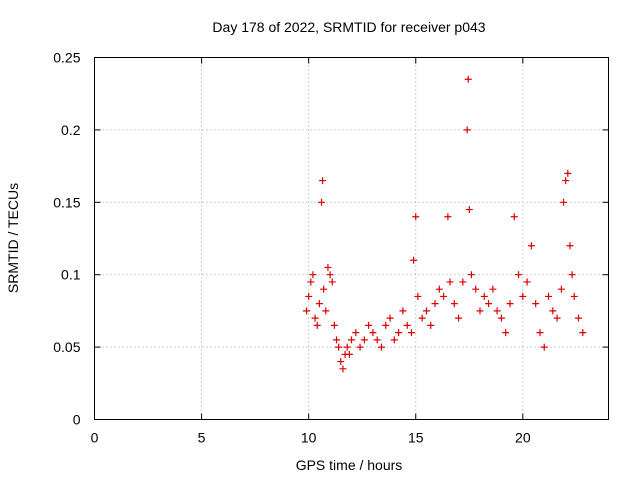 The width and height of the screenshot is (640, 480). I want to click on x-tick-labels: 0 5 10 15 20, so click(311, 438).